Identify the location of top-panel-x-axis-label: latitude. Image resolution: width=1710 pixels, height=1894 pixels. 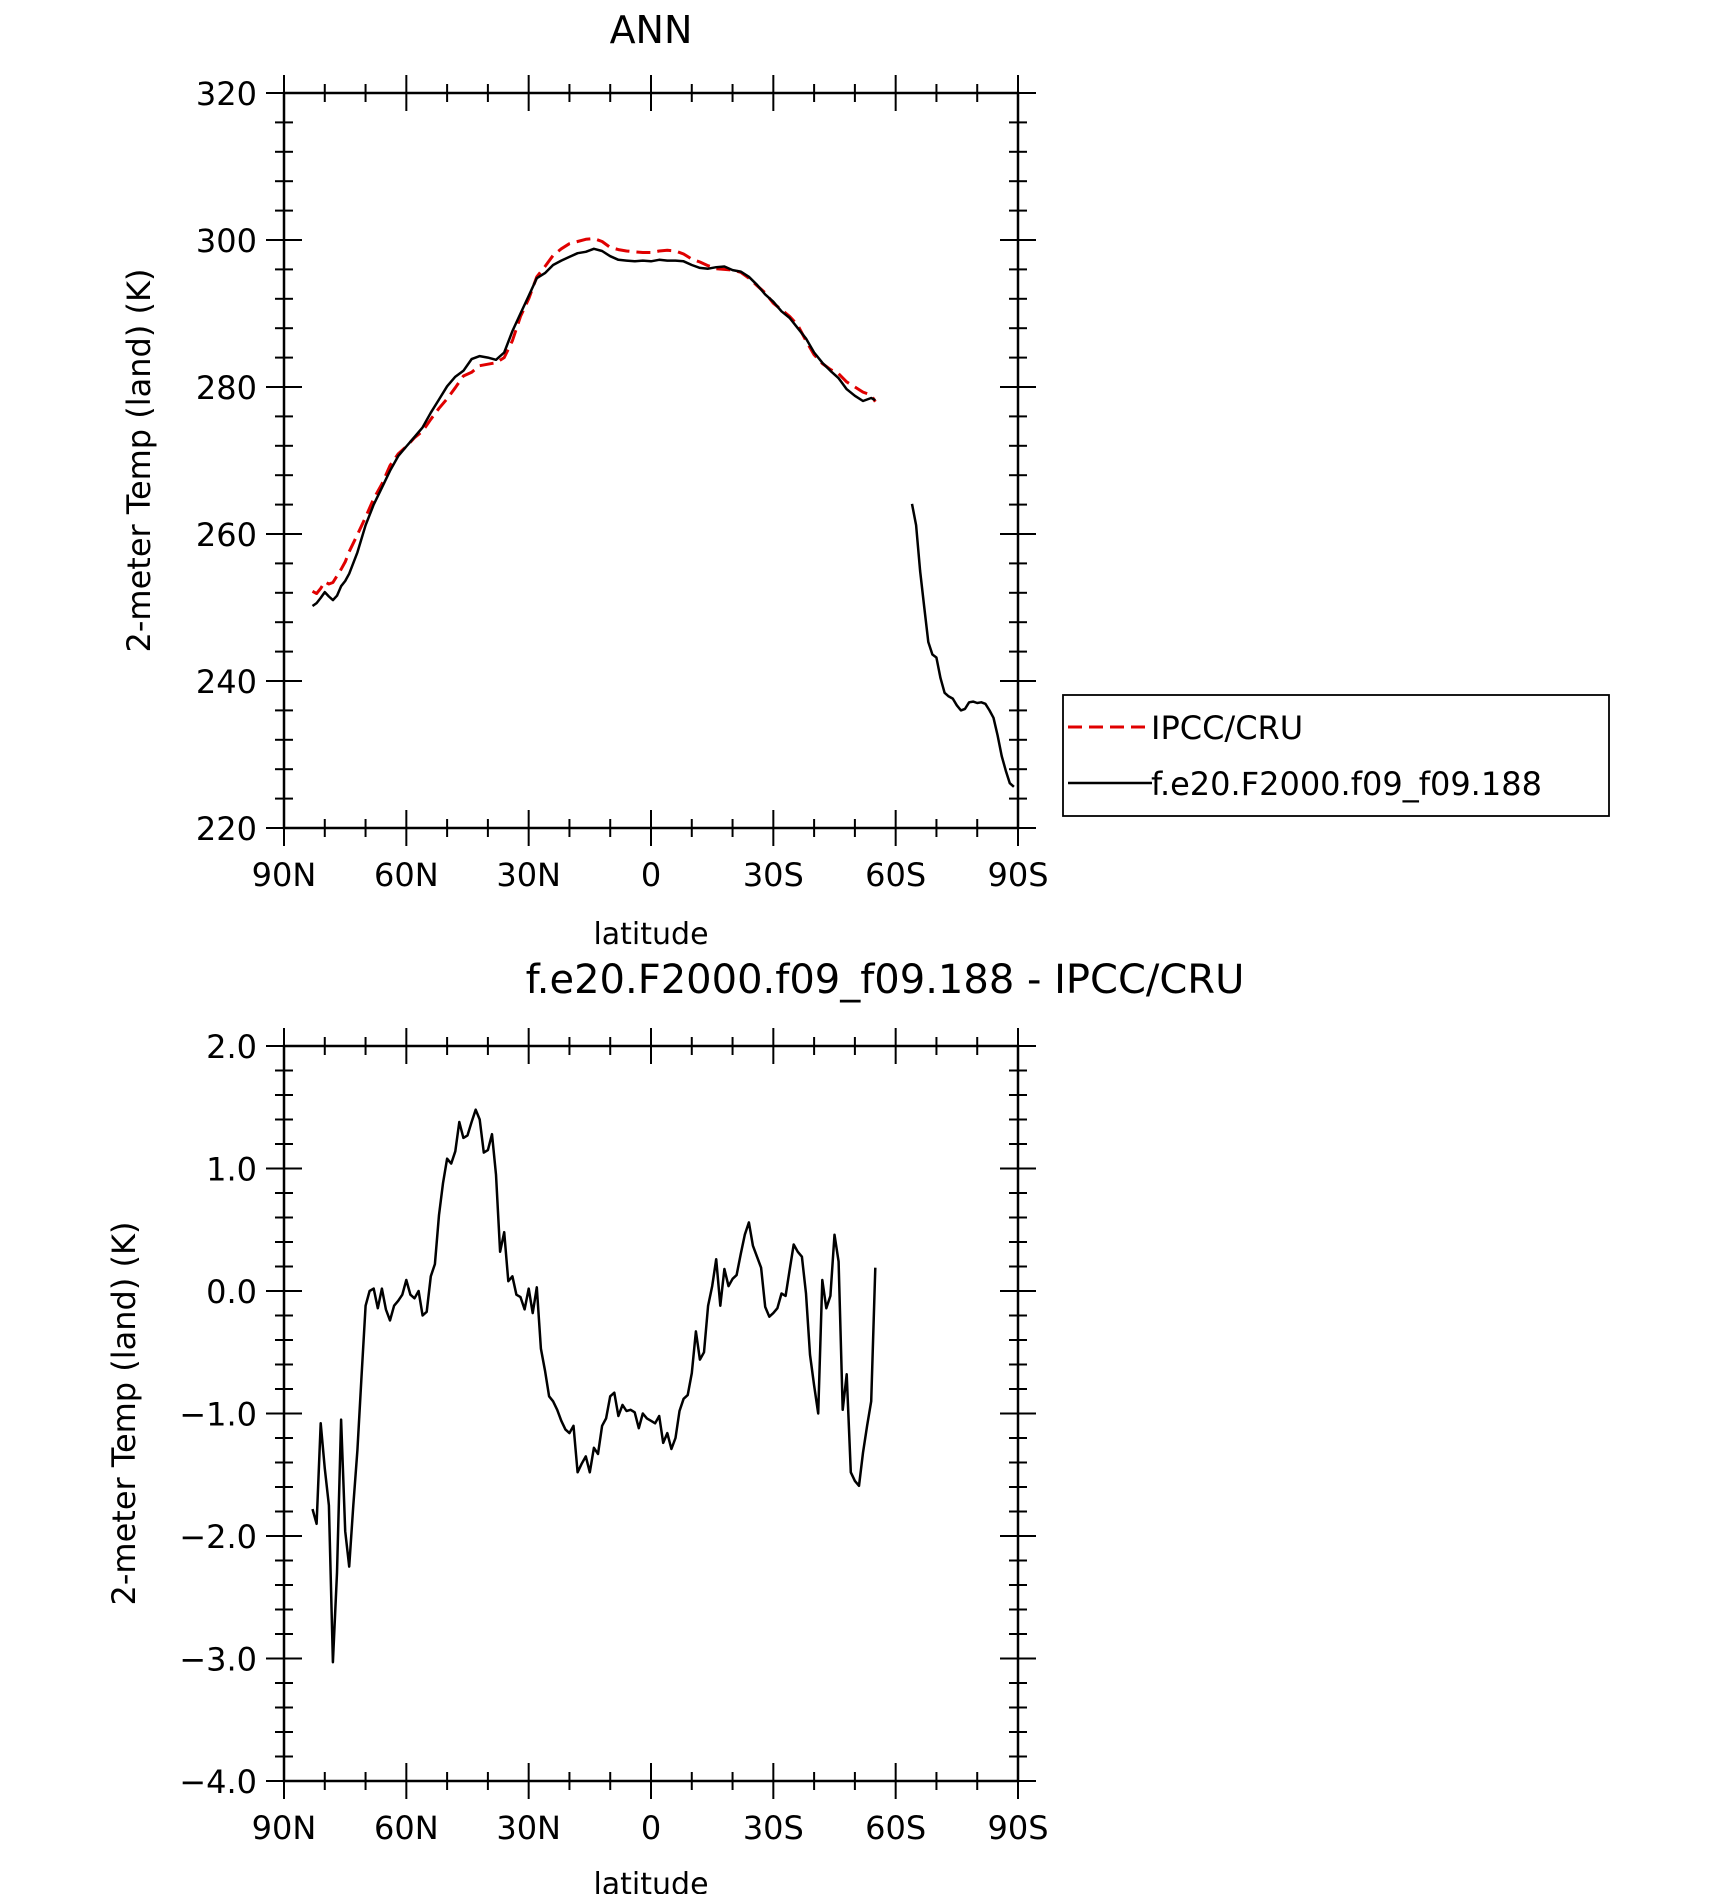
(650, 934).